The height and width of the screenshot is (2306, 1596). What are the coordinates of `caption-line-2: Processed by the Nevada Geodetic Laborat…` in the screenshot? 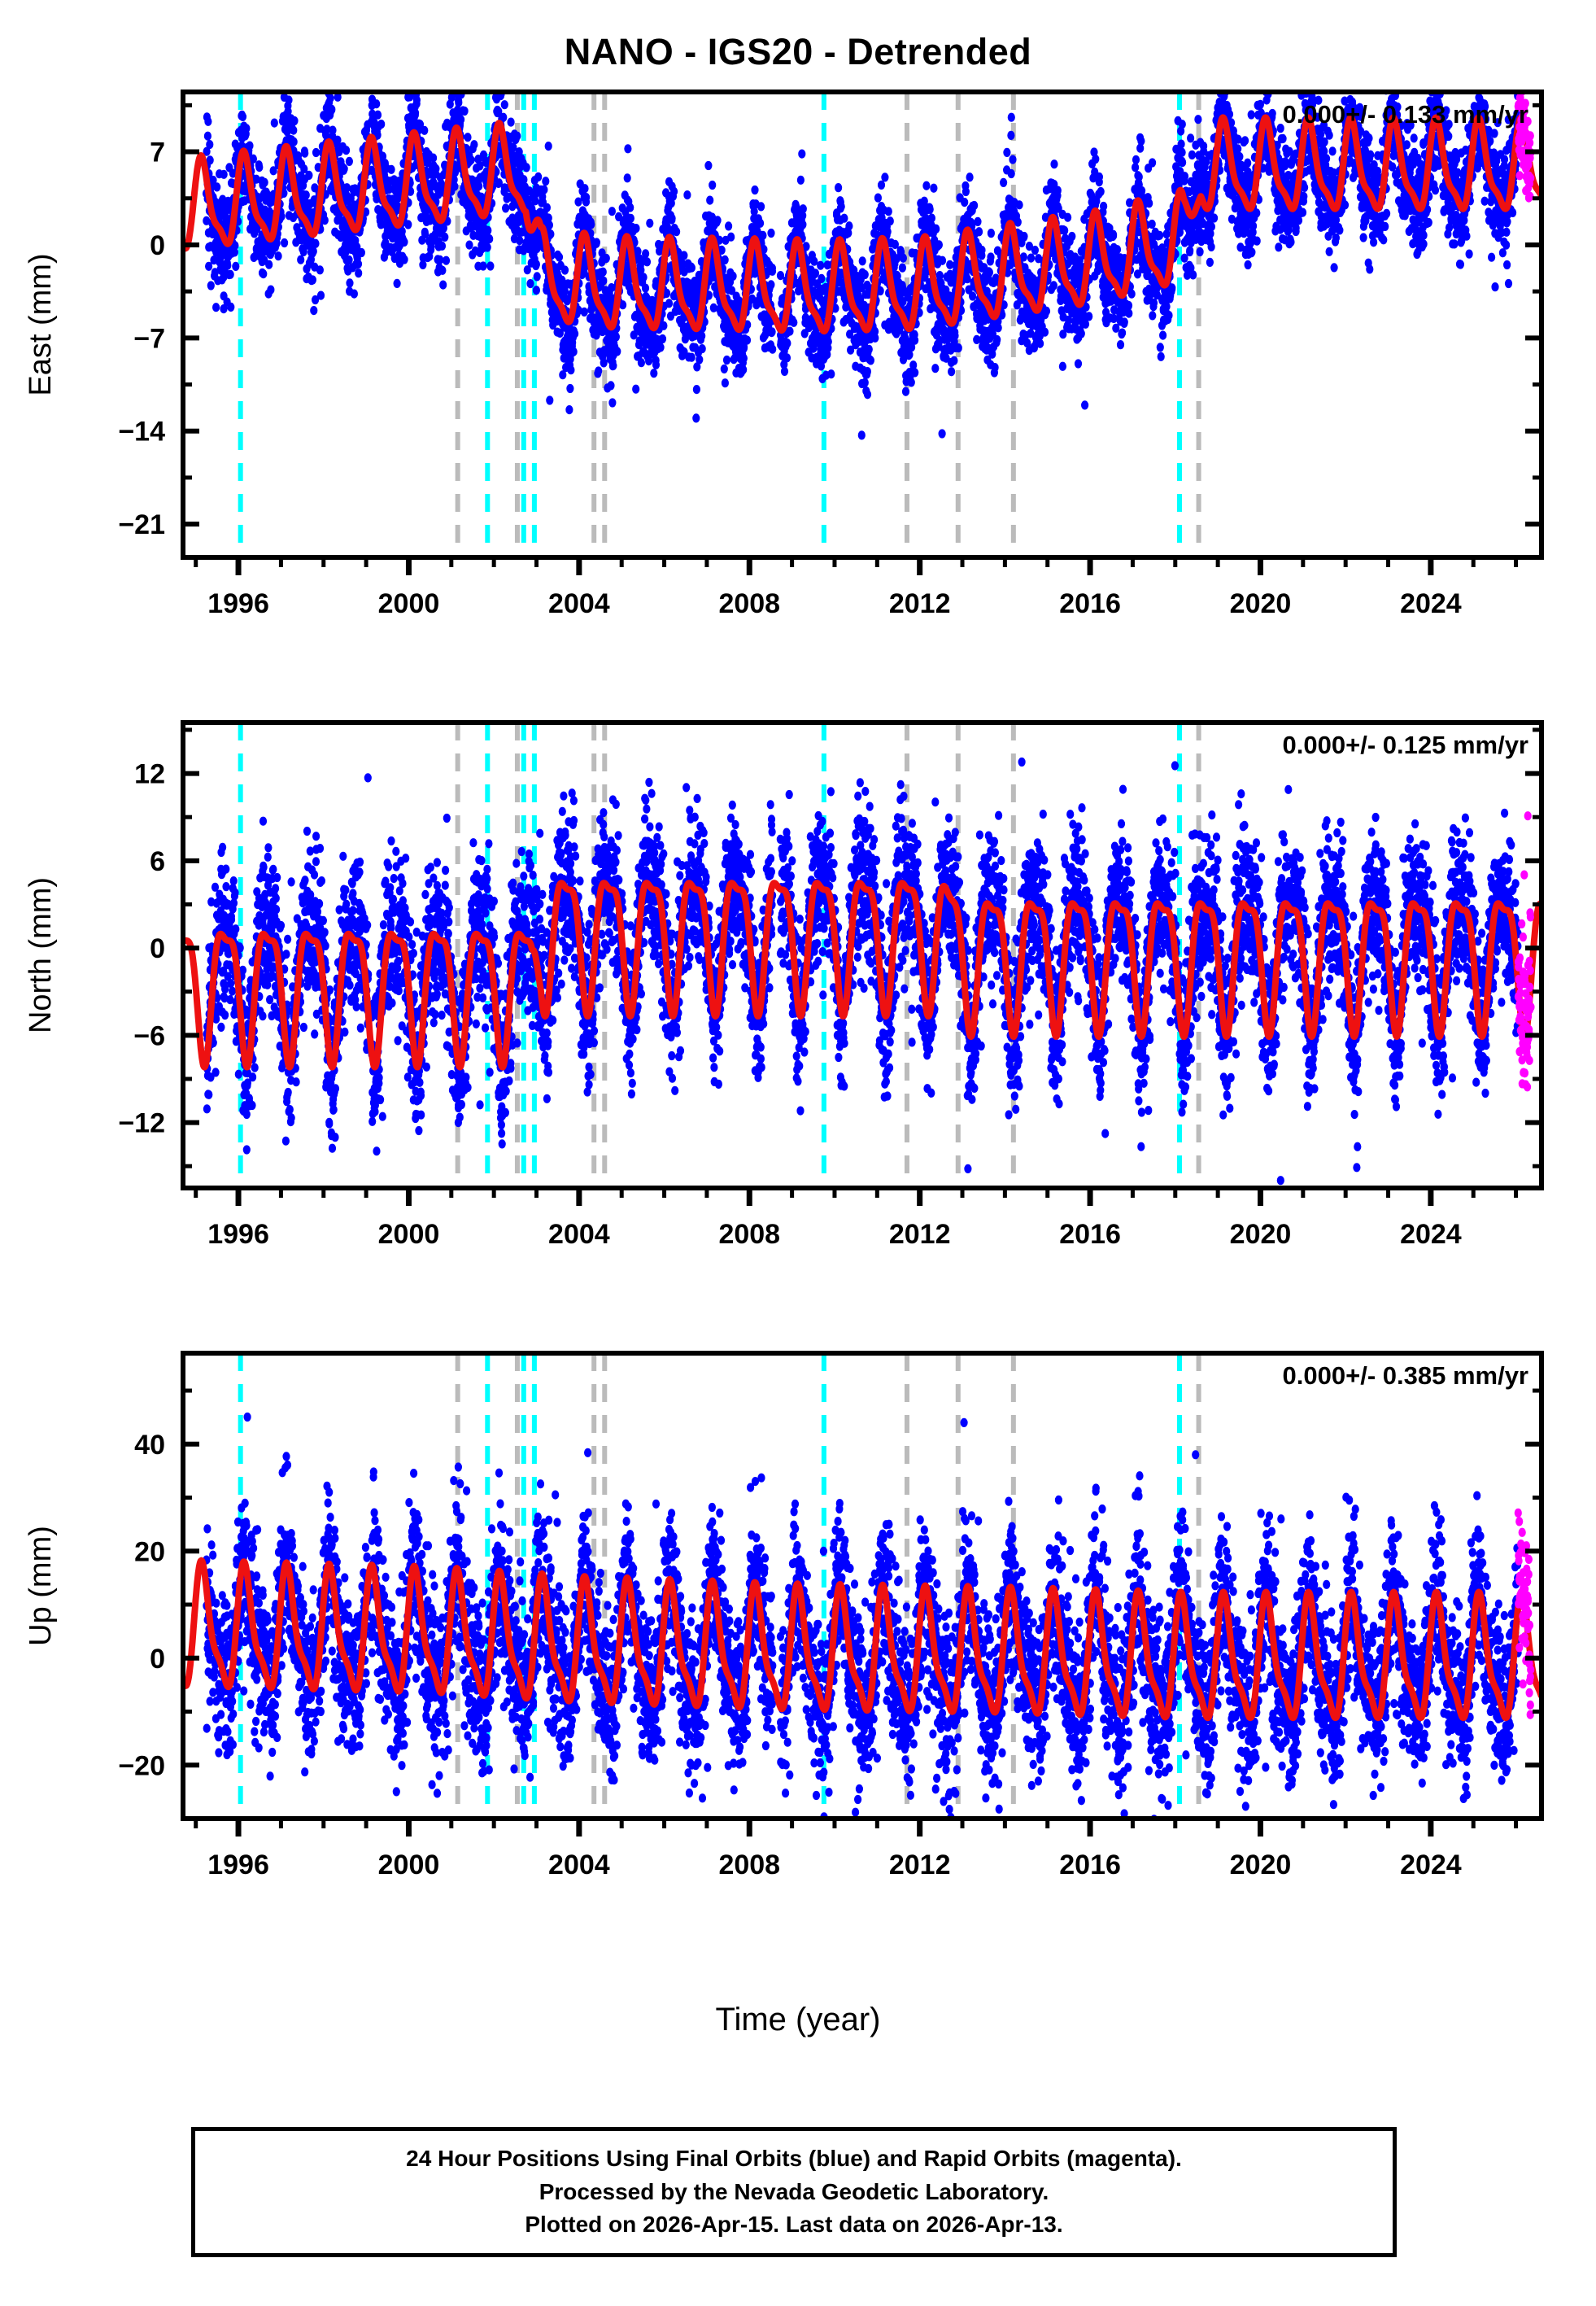 It's located at (794, 2192).